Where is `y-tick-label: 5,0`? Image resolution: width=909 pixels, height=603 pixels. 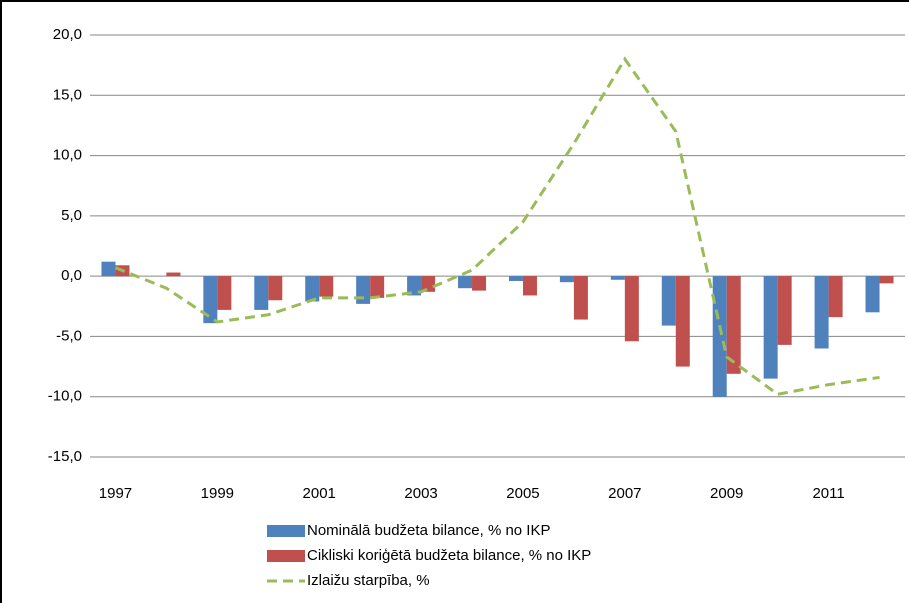 y-tick-label: 5,0 is located at coordinates (71, 215).